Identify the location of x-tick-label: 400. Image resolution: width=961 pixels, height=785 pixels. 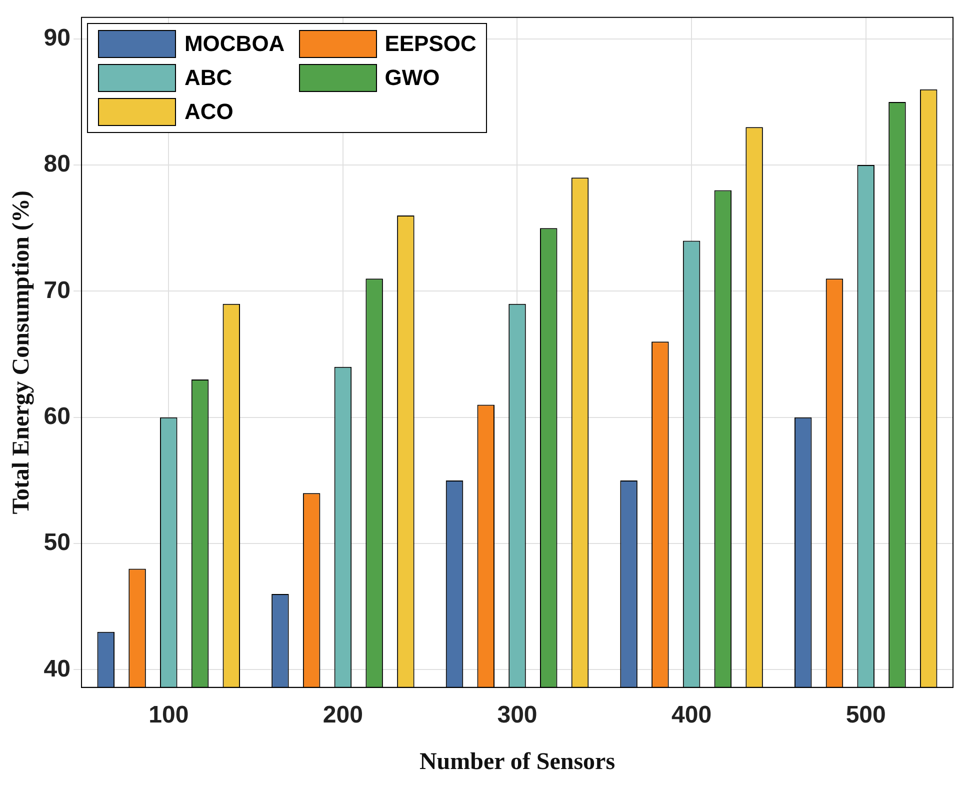
(692, 714).